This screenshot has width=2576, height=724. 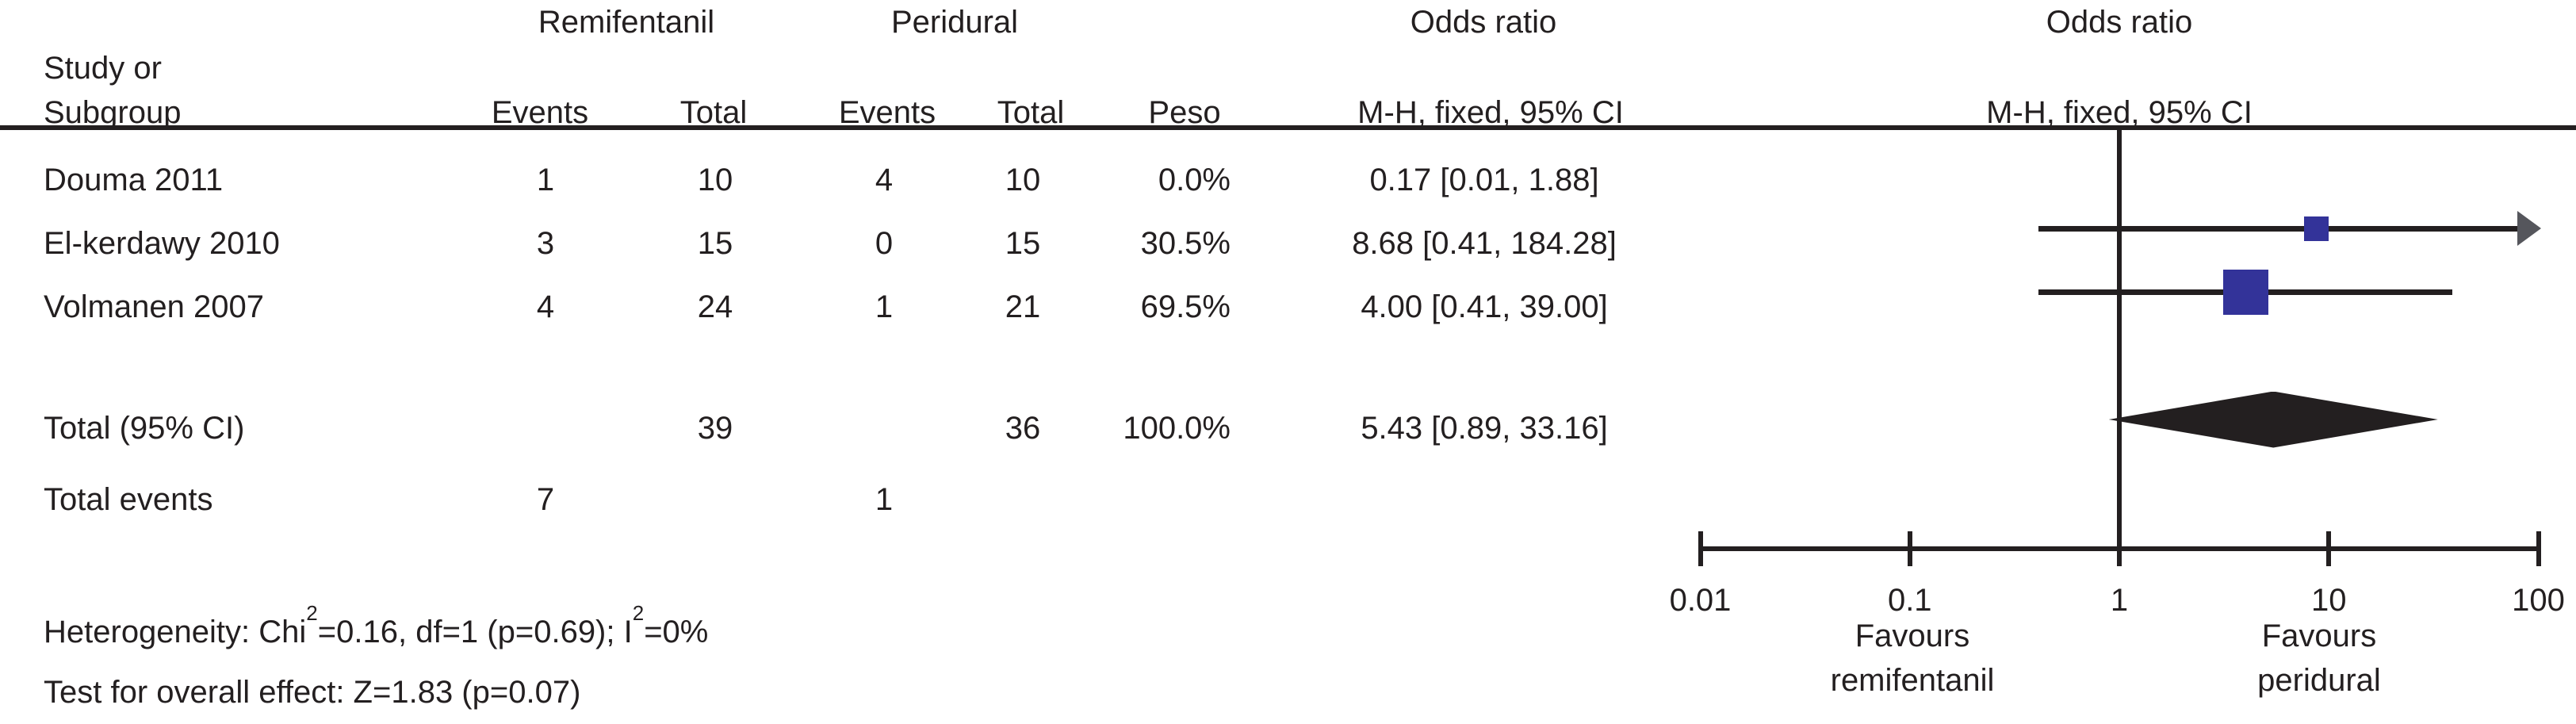 What do you see at coordinates (1912, 636) in the screenshot?
I see `favours-left-line1: Favours` at bounding box center [1912, 636].